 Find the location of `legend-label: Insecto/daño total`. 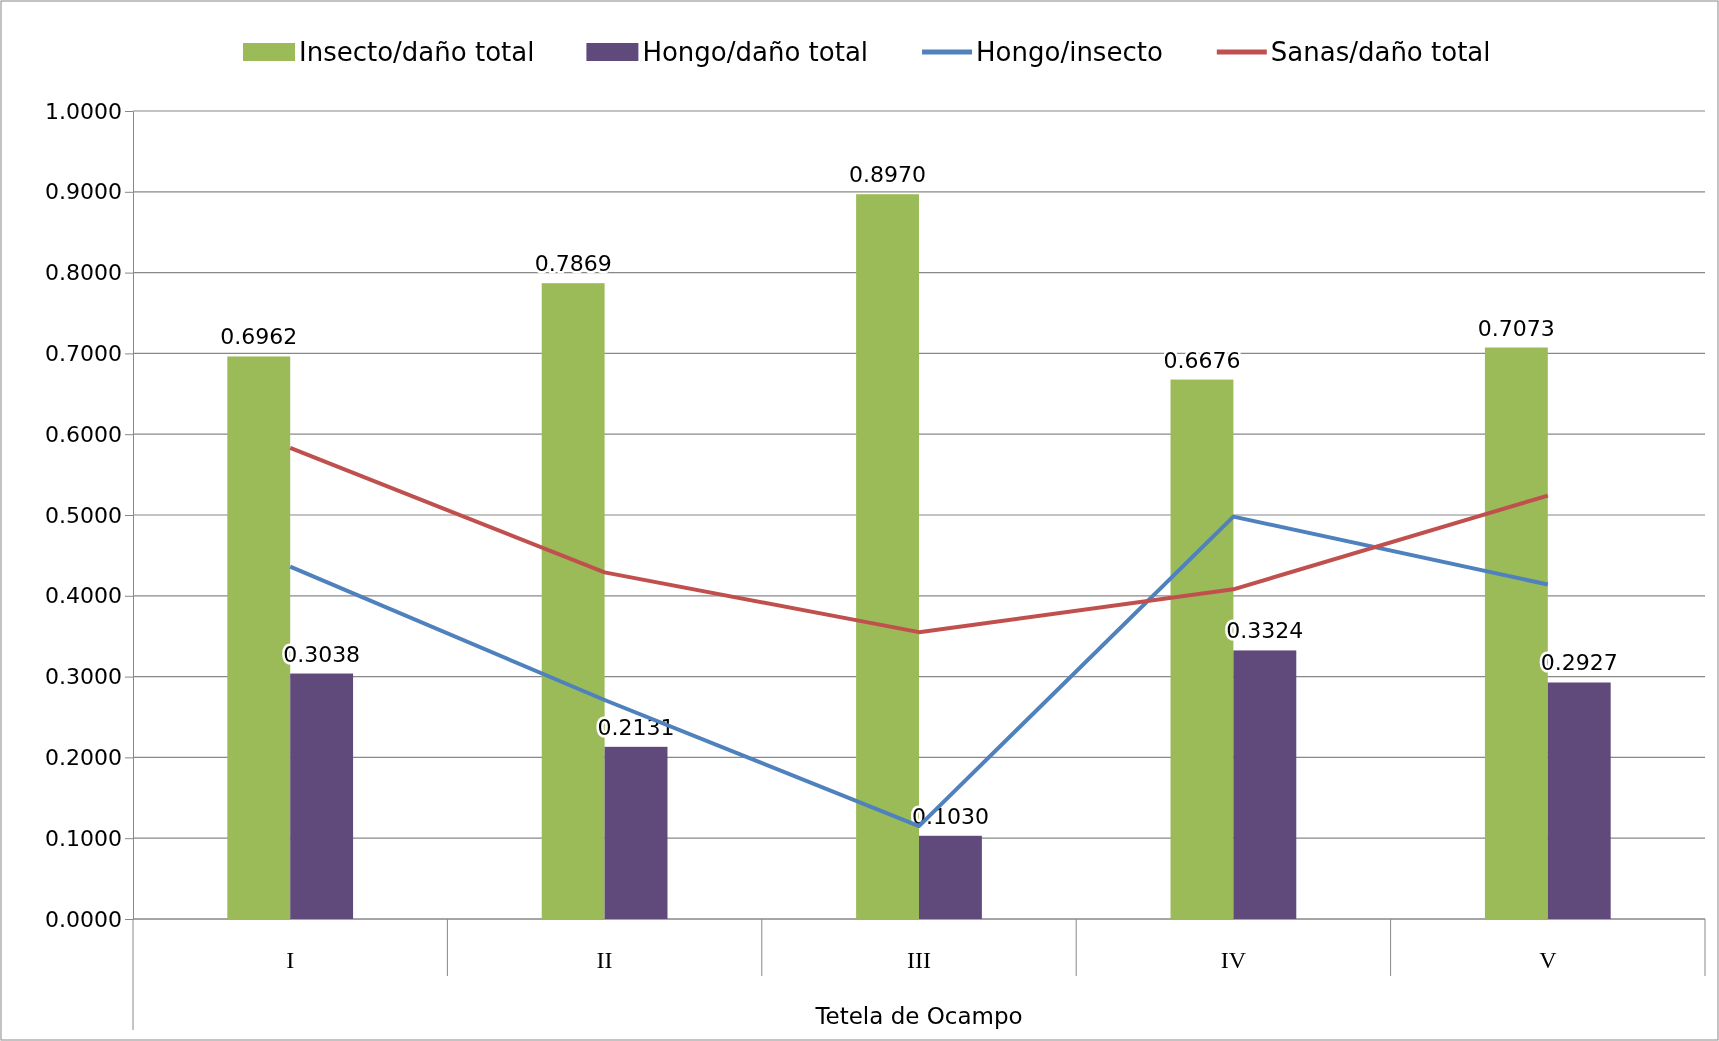

legend-label: Insecto/daño total is located at coordinates (417, 52).